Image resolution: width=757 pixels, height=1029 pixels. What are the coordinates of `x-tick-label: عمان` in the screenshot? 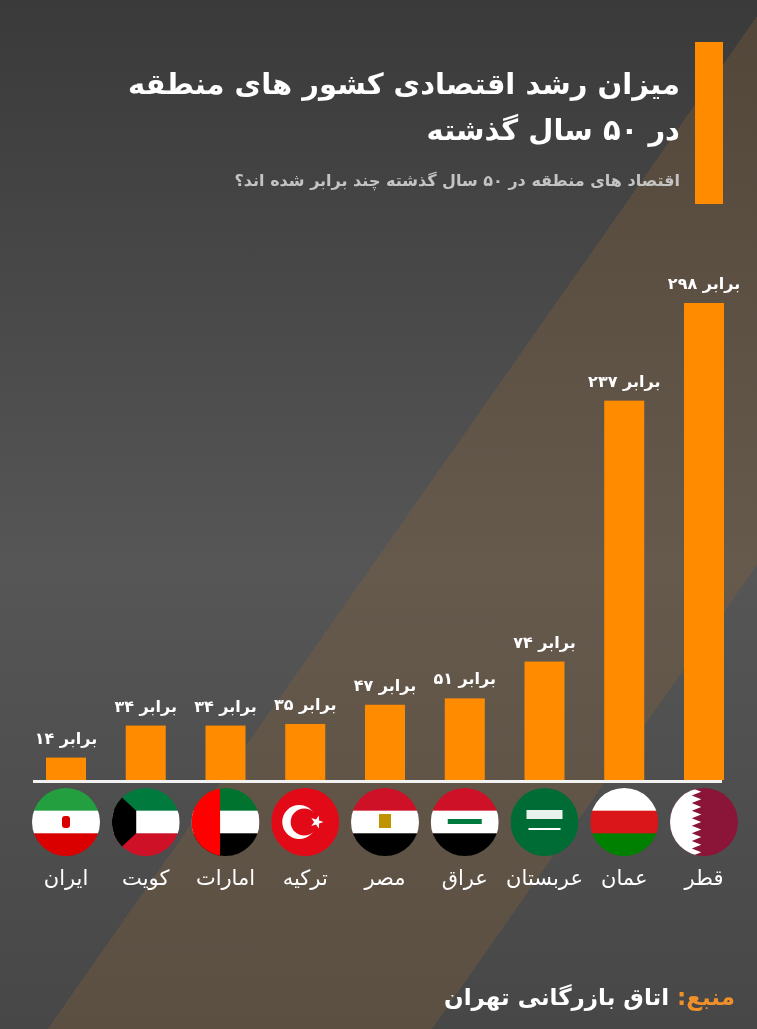 It's located at (624, 878).